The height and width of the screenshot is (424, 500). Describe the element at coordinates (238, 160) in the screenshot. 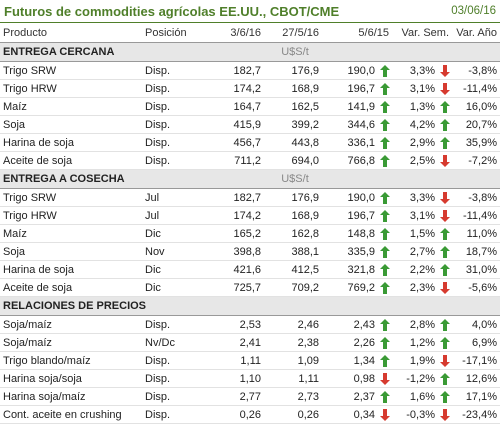

I see `price-current: 711,2` at that location.